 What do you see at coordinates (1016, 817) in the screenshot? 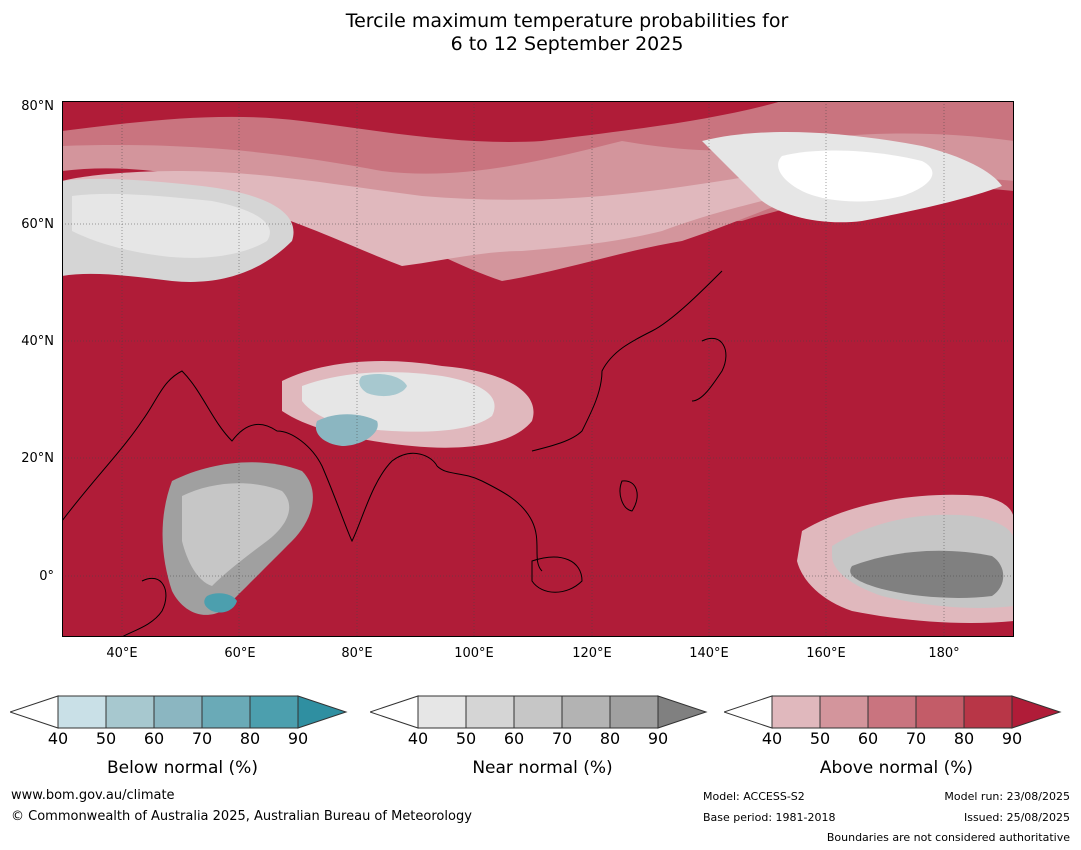
I see `issued-date: Issued: 25/08/2025` at bounding box center [1016, 817].